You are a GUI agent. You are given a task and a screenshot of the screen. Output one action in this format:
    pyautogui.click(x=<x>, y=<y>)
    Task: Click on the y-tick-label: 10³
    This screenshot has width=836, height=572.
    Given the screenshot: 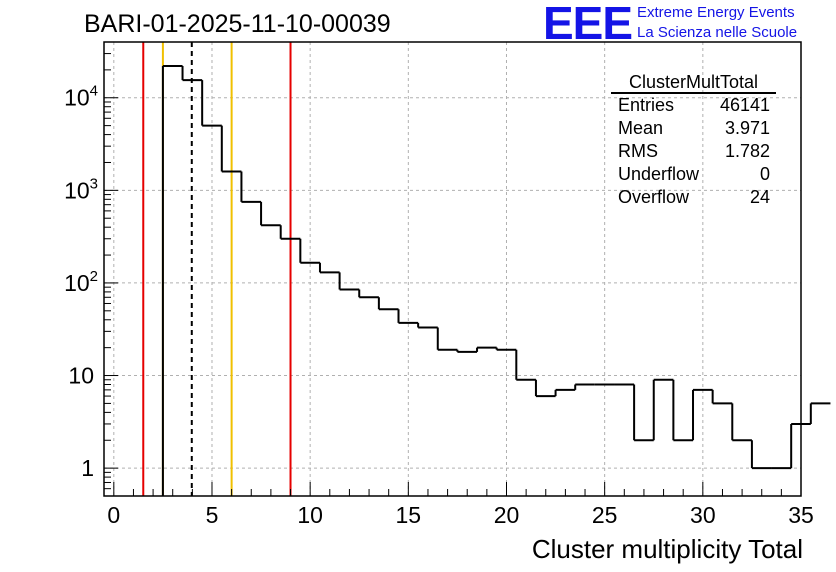 What is the action you would take?
    pyautogui.click(x=81, y=189)
    